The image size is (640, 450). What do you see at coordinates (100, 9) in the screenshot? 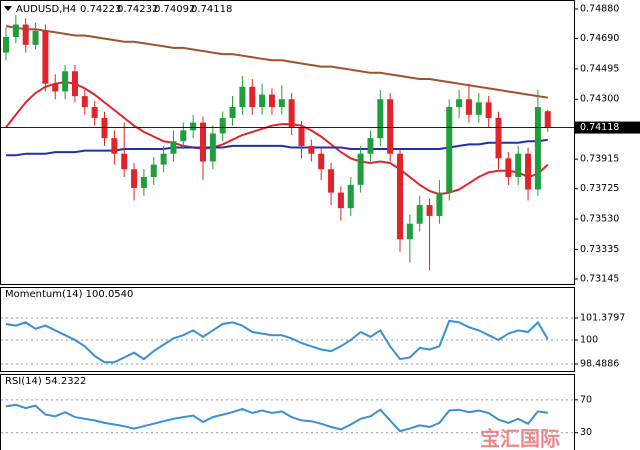
I see `ohlc-open: 0.74223` at bounding box center [100, 9].